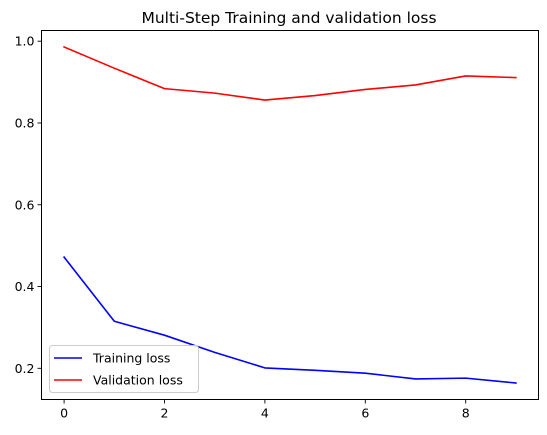 The image size is (547, 435). I want to click on legend-box, so click(124, 369).